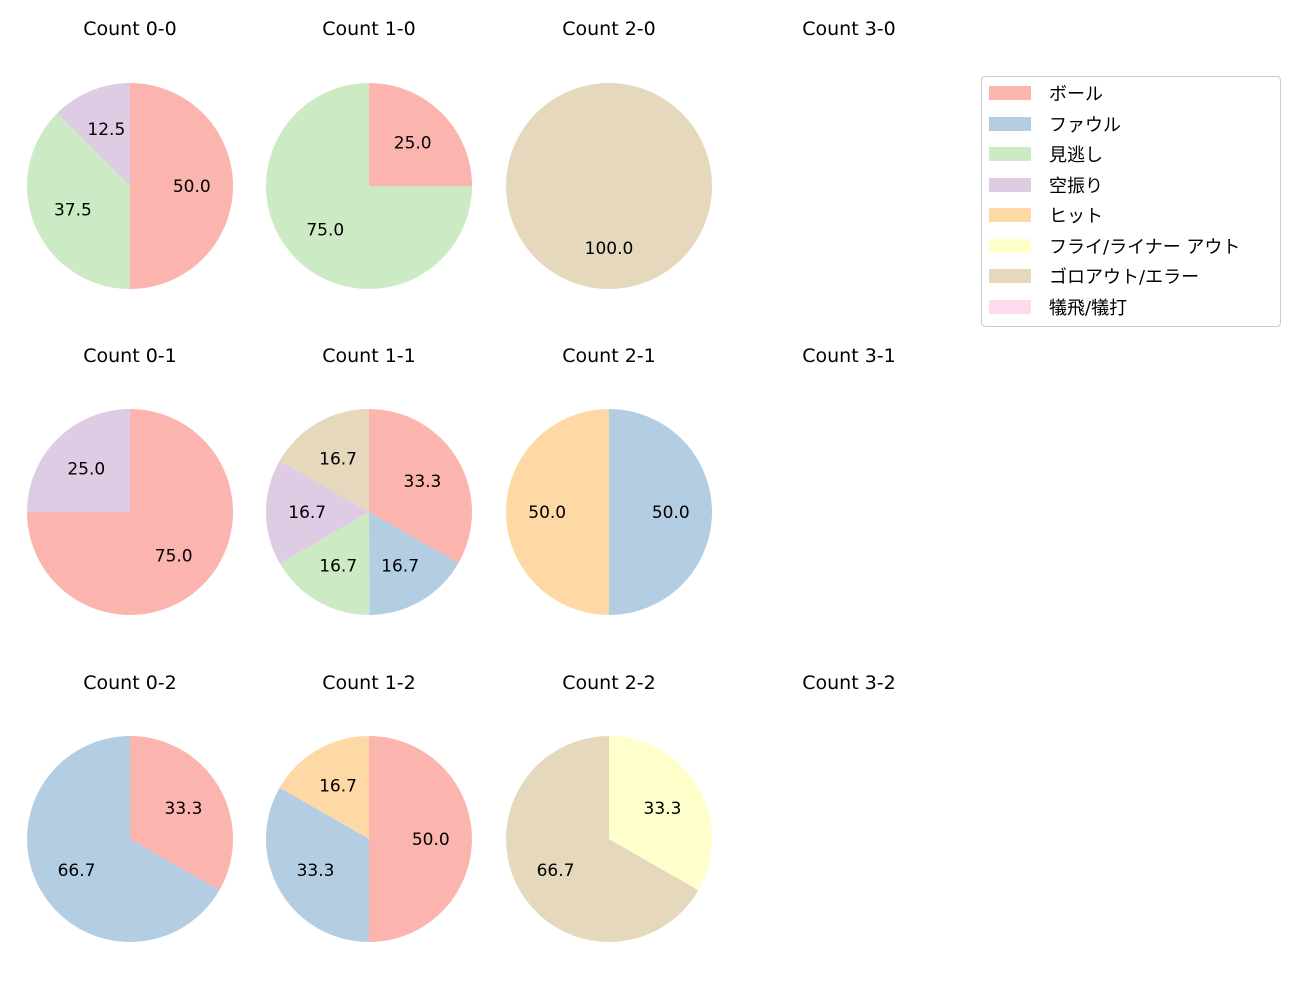 Image resolution: width=1300 pixels, height=1000 pixels. I want to click on pie-subplot: Count 2-0 100.0, so click(609, 153).